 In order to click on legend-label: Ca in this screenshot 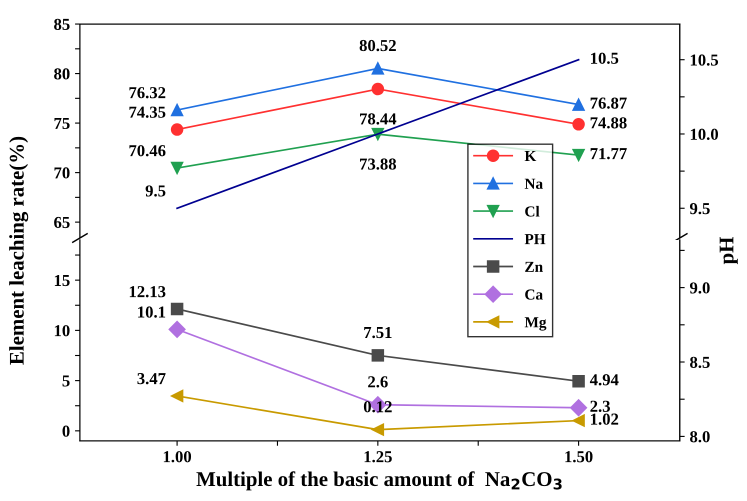, I will do `click(534, 294)`.